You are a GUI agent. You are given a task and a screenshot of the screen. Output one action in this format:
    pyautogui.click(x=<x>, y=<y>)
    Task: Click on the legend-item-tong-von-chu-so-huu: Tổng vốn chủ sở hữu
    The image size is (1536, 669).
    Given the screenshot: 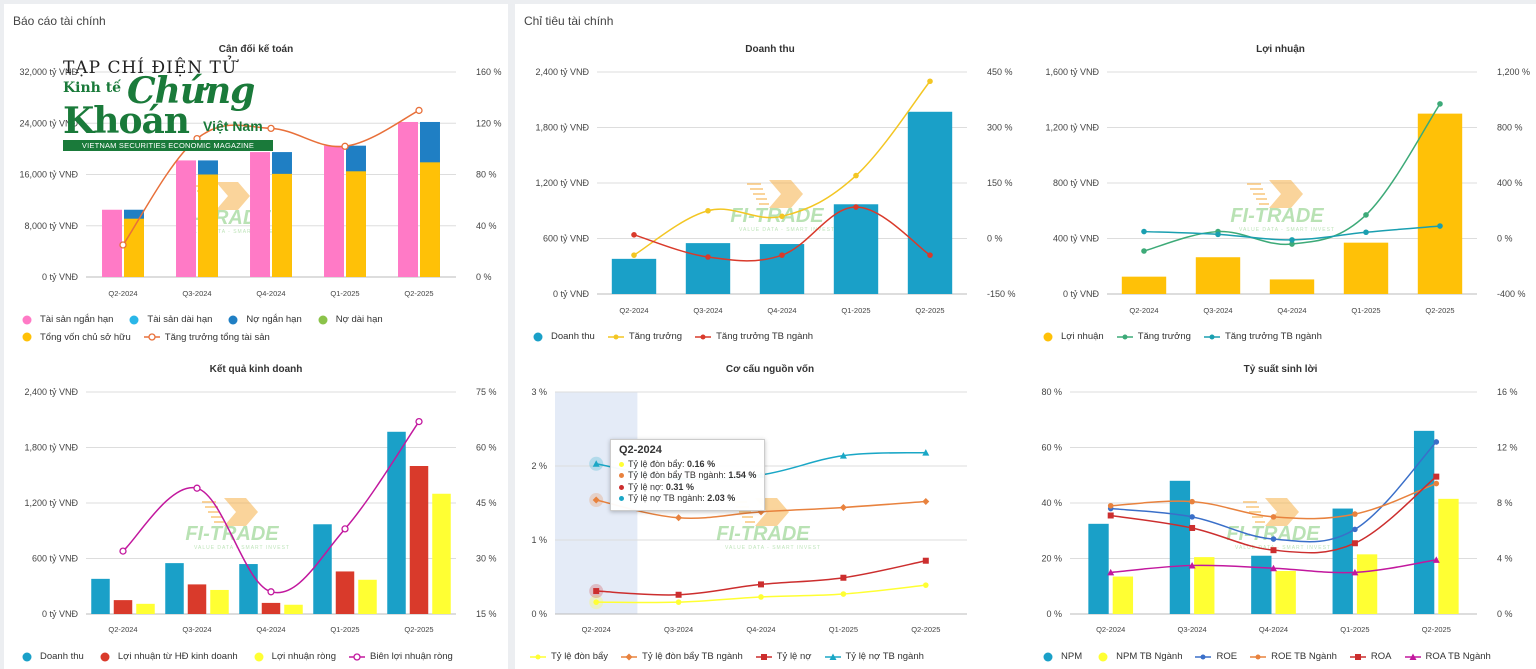 What is the action you would take?
    pyautogui.click(x=74, y=337)
    